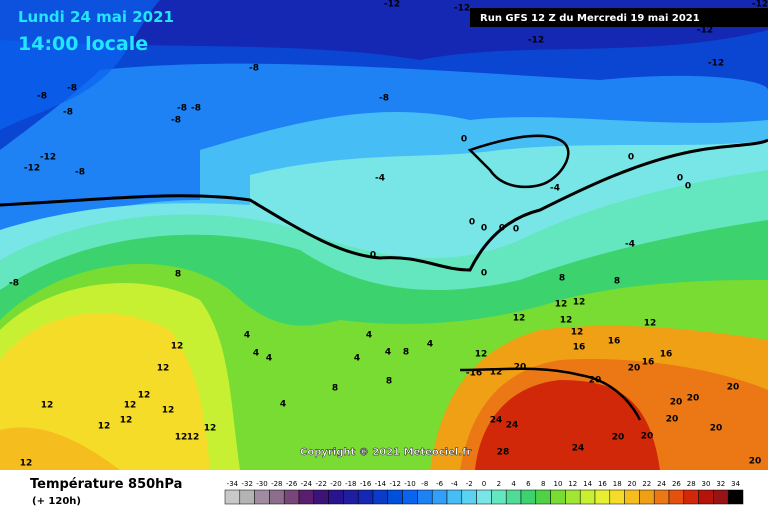 The image size is (768, 512). What do you see at coordinates (106, 484) in the screenshot?
I see `parameter: Température 850hPa` at bounding box center [106, 484].